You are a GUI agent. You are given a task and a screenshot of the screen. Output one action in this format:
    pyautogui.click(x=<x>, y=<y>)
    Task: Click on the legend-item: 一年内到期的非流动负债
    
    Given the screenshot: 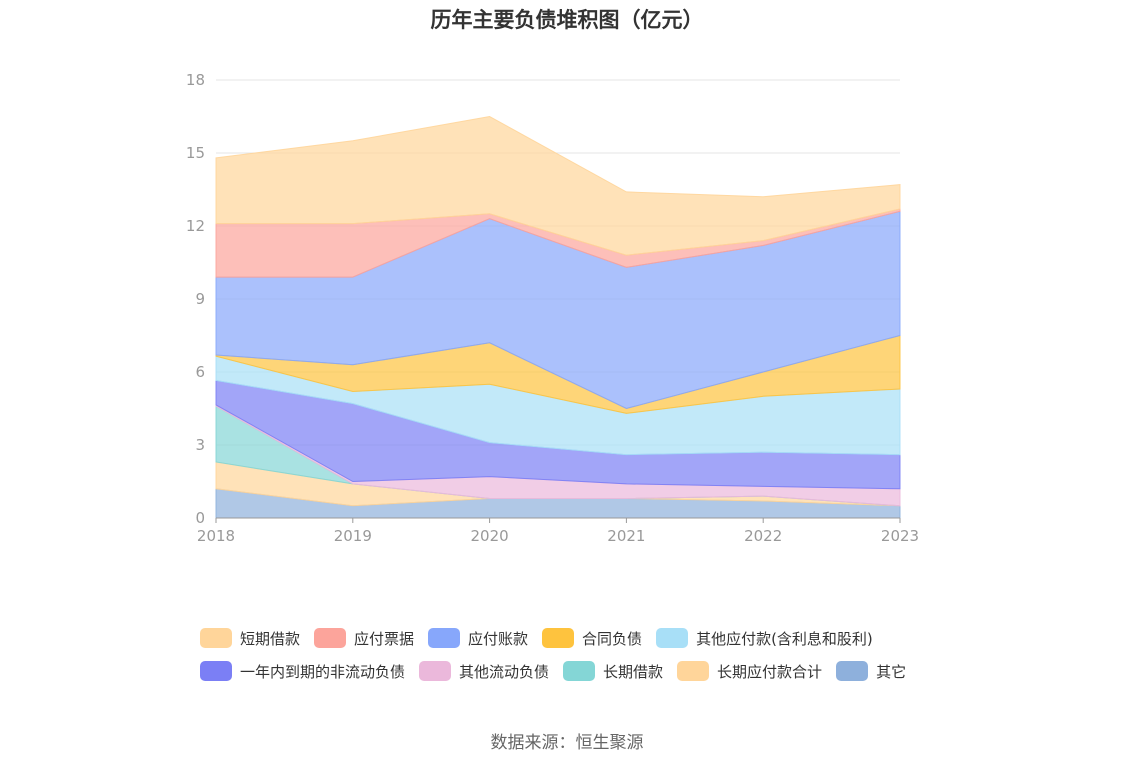 What is the action you would take?
    pyautogui.click(x=302, y=671)
    